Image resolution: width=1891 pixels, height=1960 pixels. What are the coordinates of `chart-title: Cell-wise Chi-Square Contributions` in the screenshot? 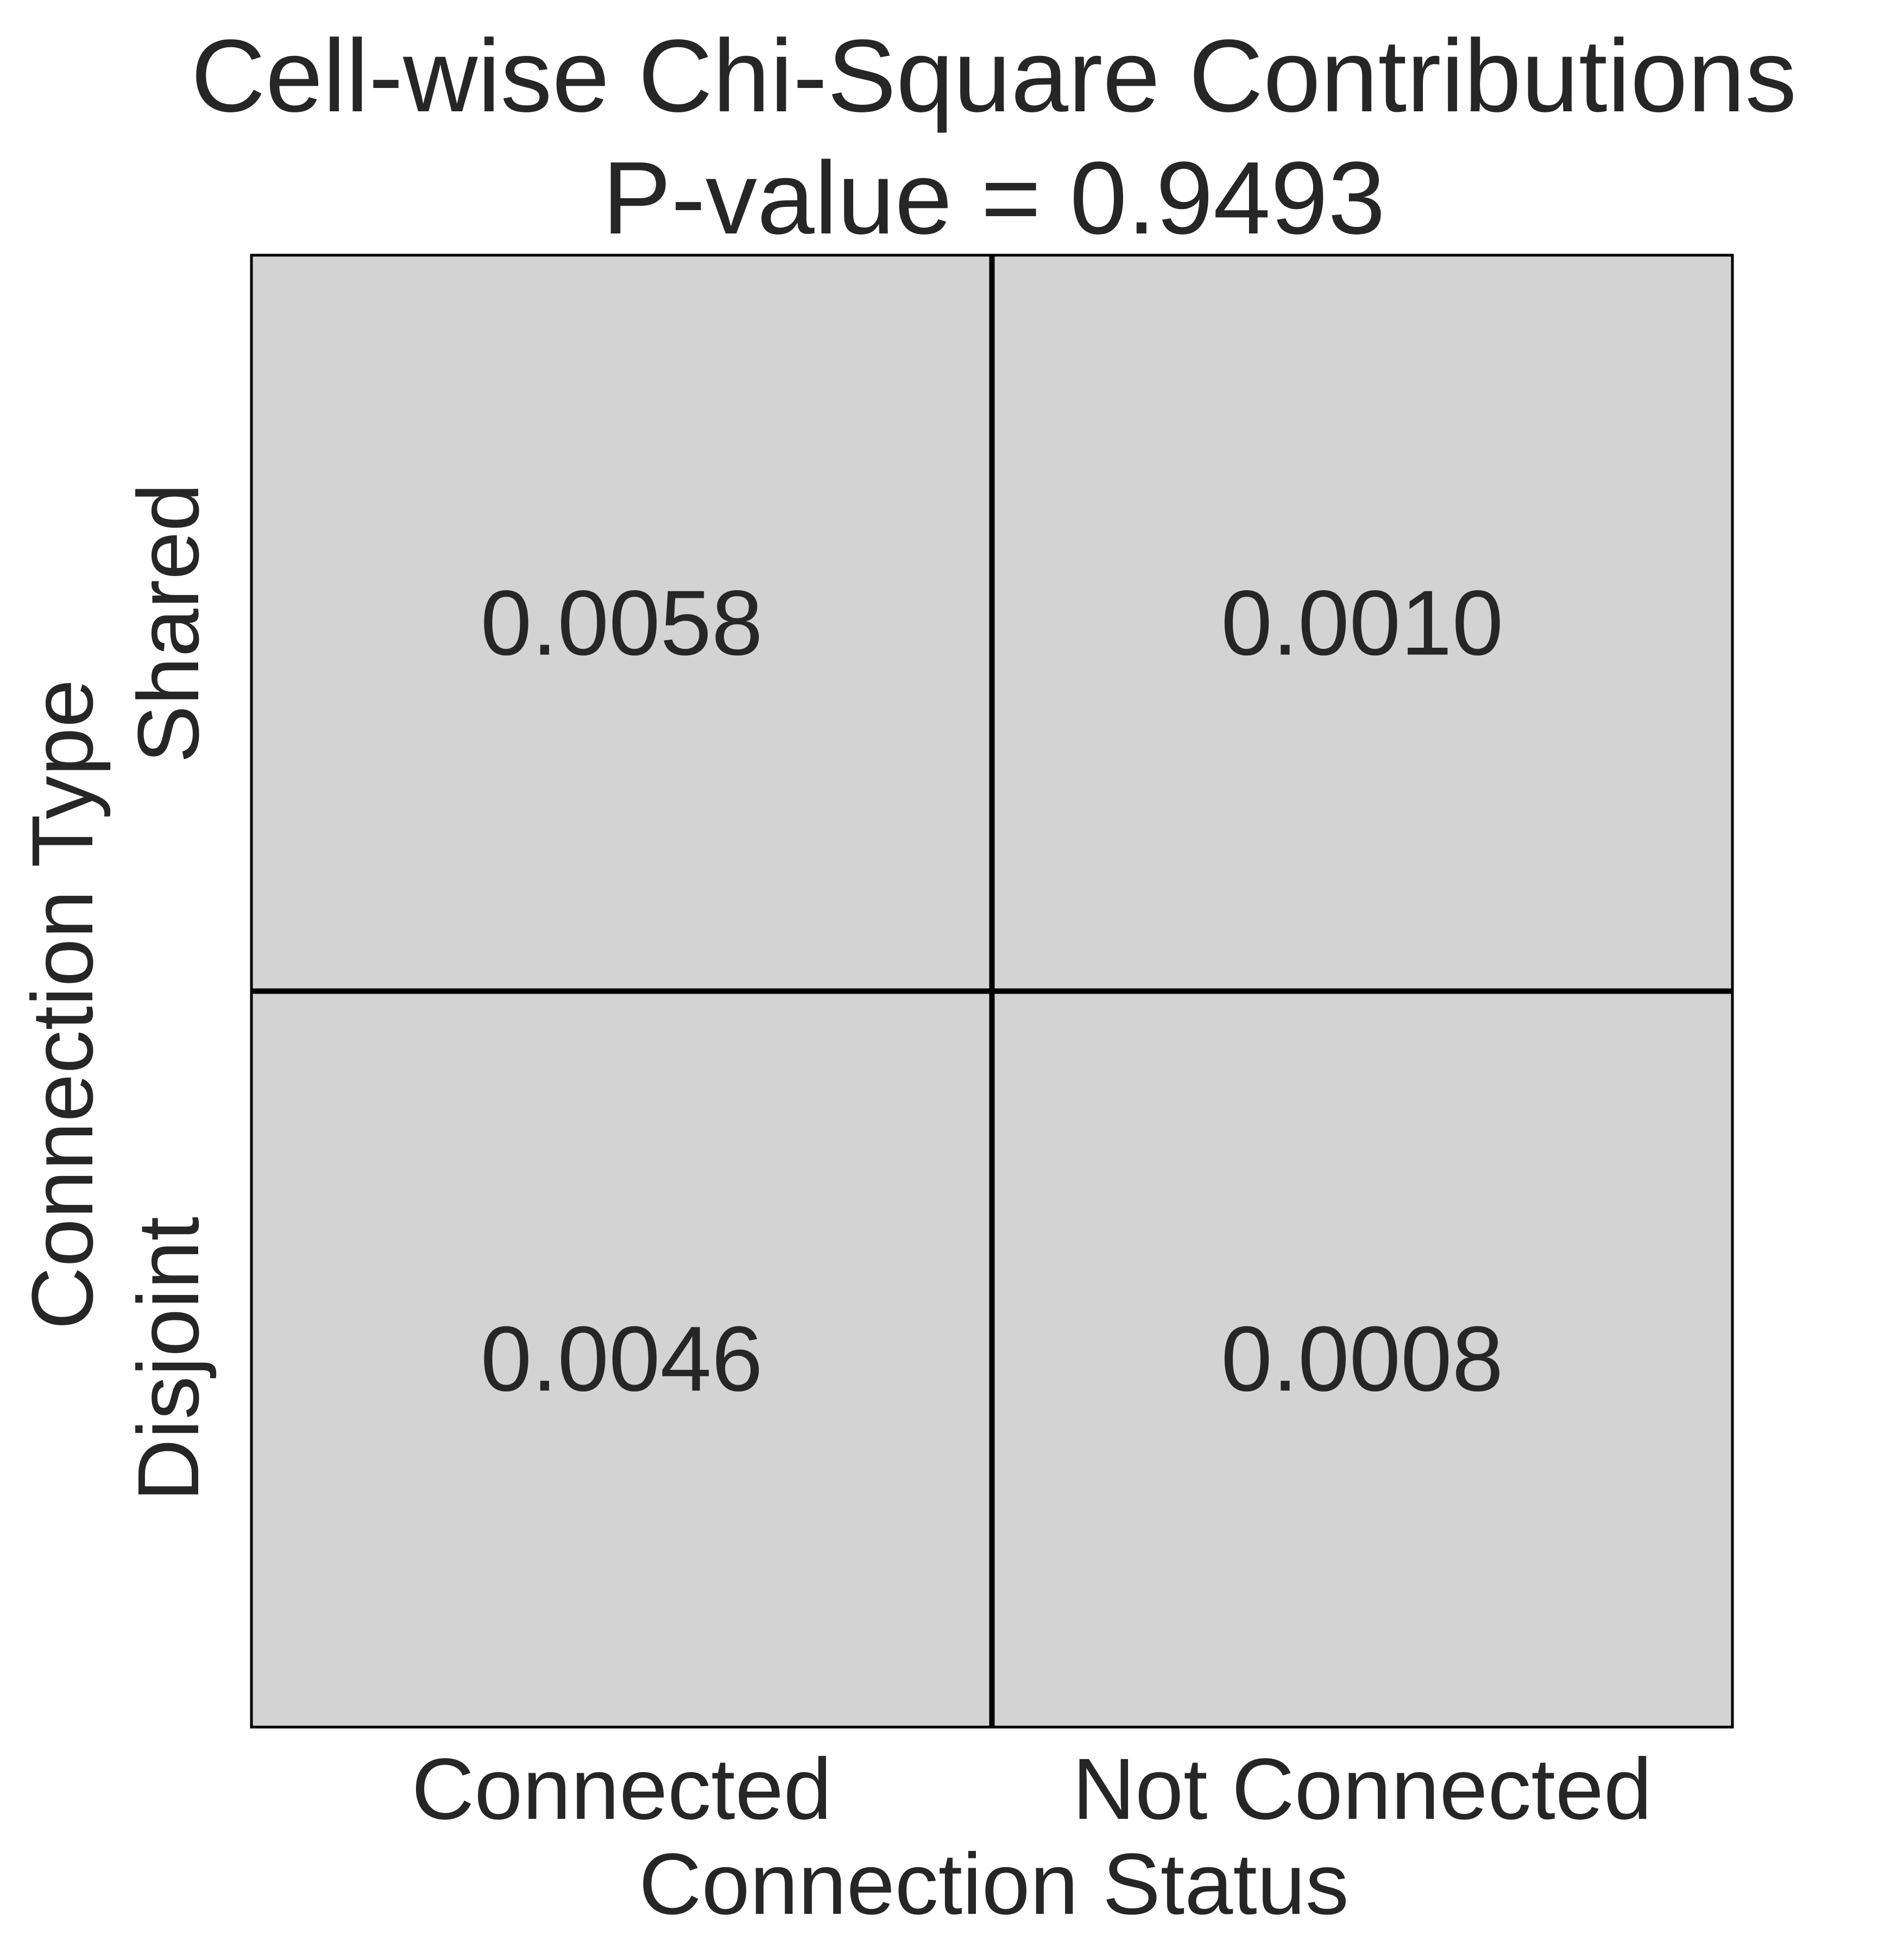 It's located at (994, 76).